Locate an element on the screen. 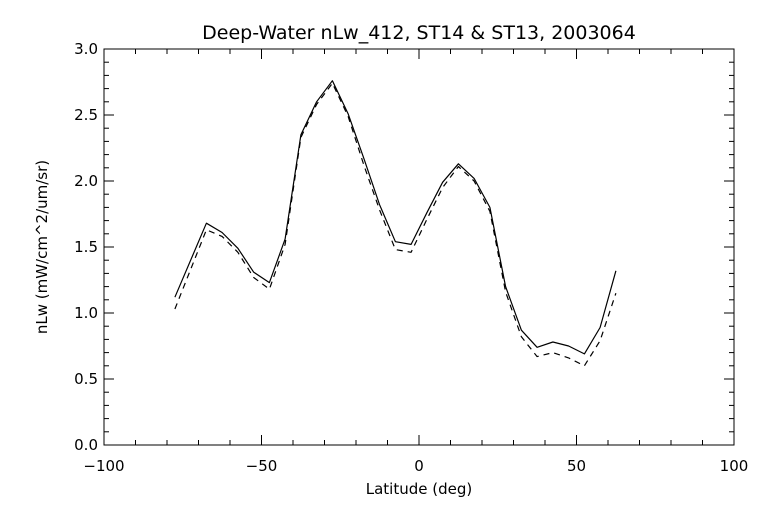  y-axis-label: nLw (mW/cm^2/um/sr) is located at coordinates (42, 247).